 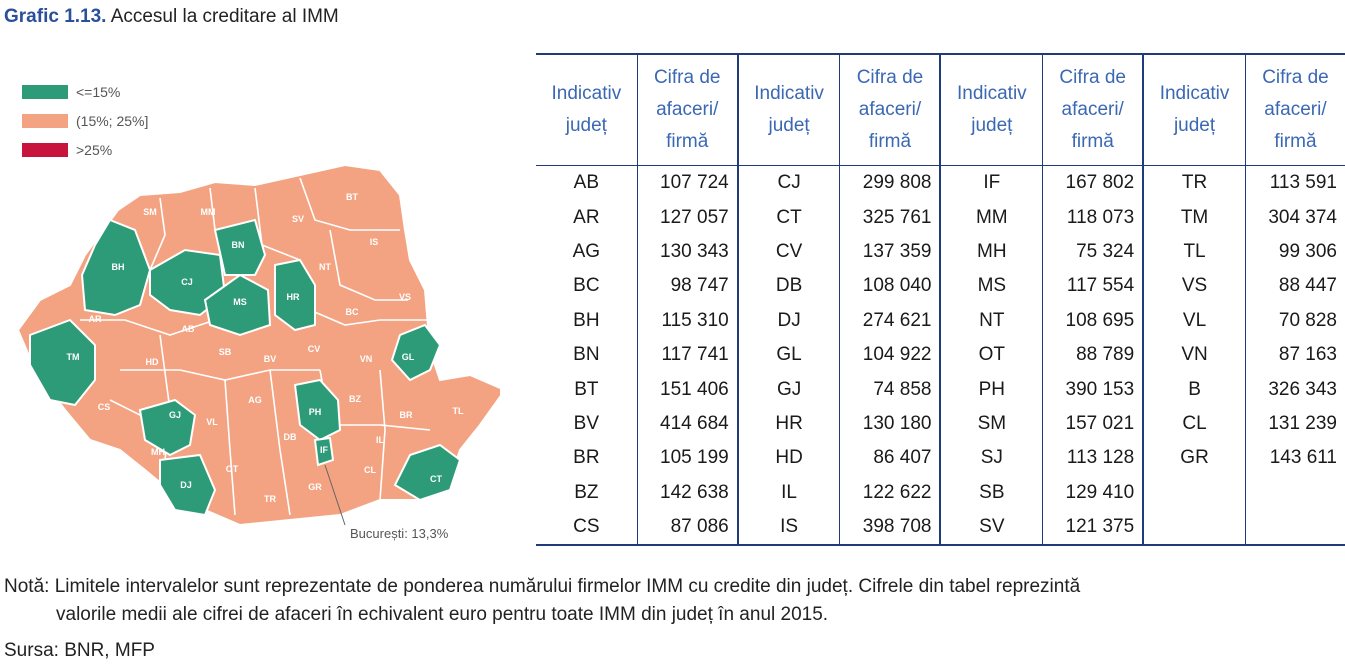 I want to click on turnover-cell: 74 858, so click(x=890, y=389).